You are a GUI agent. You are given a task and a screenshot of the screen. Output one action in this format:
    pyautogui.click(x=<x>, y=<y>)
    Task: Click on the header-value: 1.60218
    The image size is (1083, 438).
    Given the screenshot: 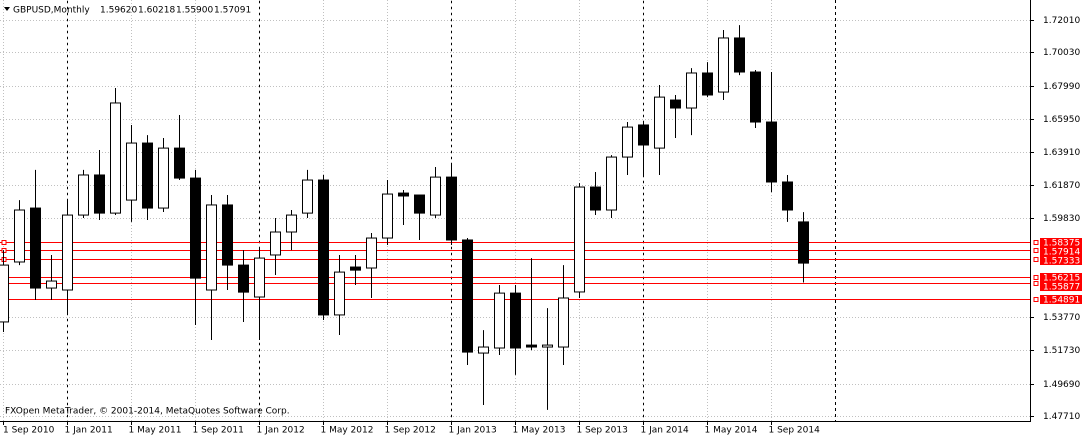 What is the action you would take?
    pyautogui.click(x=156, y=11)
    